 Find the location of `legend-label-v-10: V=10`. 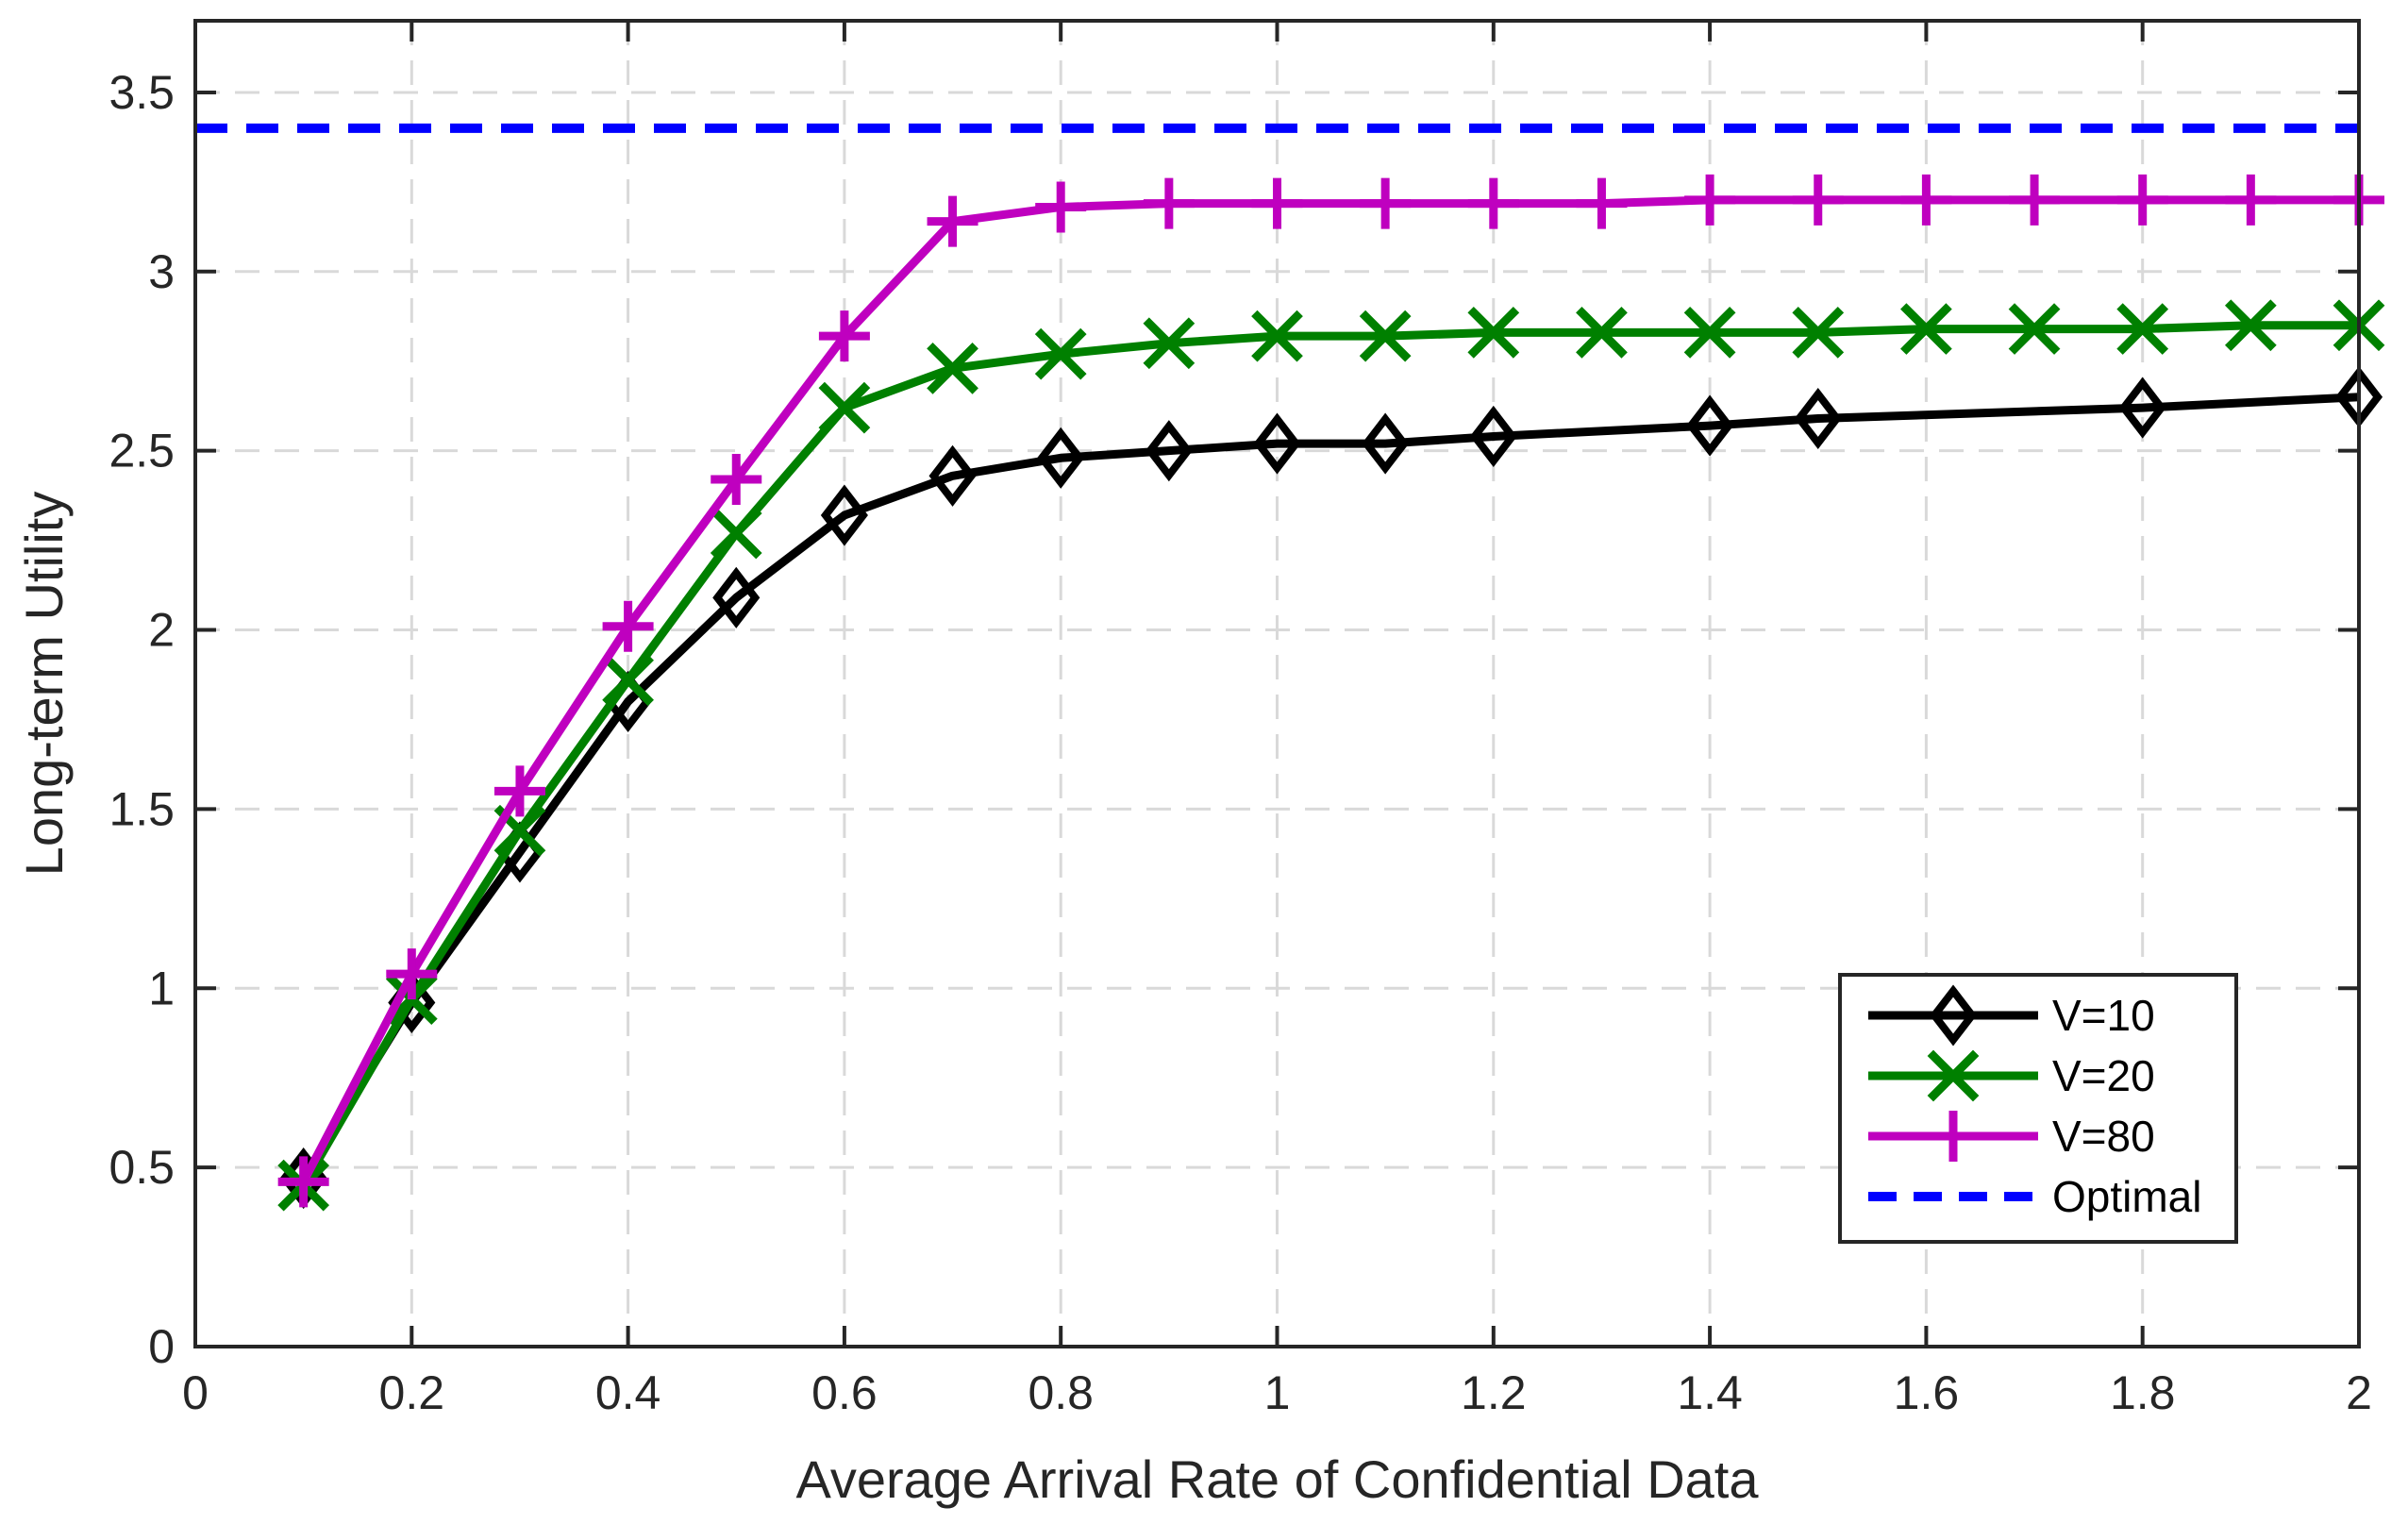

legend-label-v-10: V=10 is located at coordinates (2103, 1015).